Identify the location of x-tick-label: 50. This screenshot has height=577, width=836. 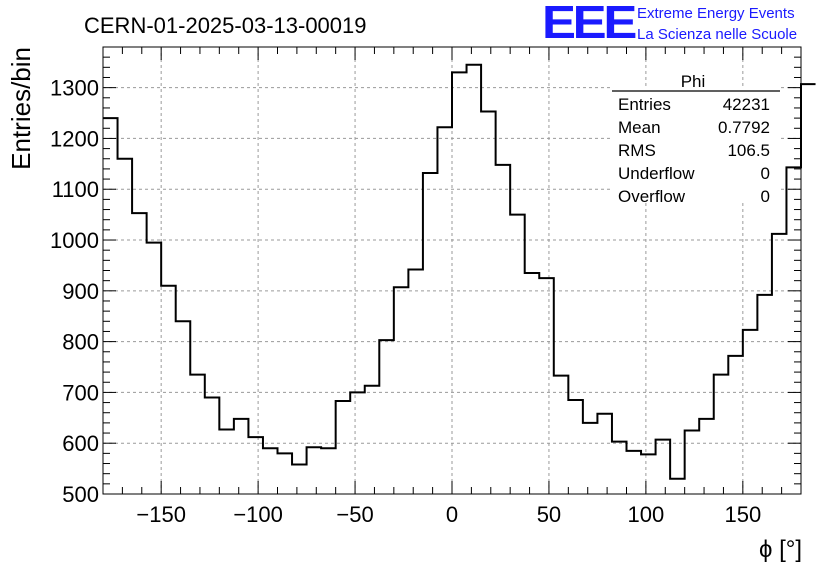
(549, 514).